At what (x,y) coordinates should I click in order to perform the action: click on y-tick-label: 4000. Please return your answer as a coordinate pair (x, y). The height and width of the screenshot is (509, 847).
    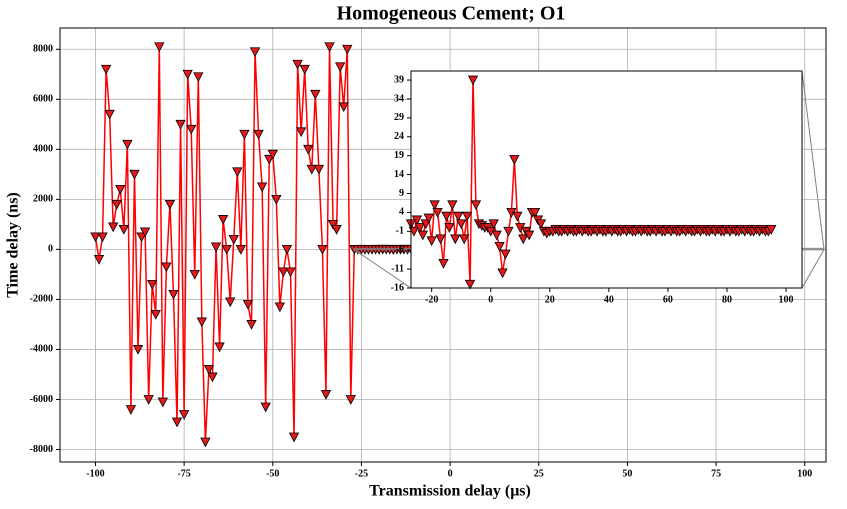
    Looking at the image, I should click on (43, 149).